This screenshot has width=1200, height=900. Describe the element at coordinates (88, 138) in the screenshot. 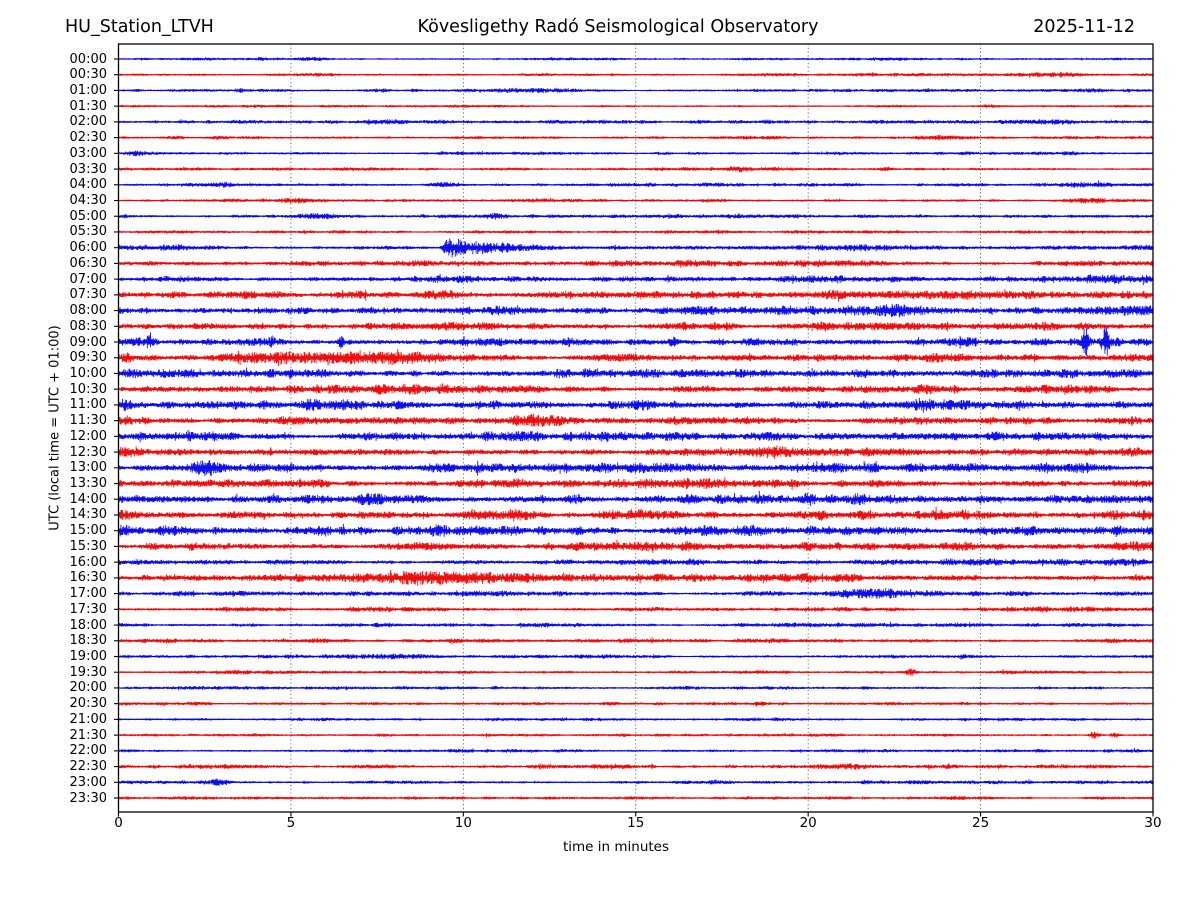

I see `y-tick-label: 02:30` at that location.